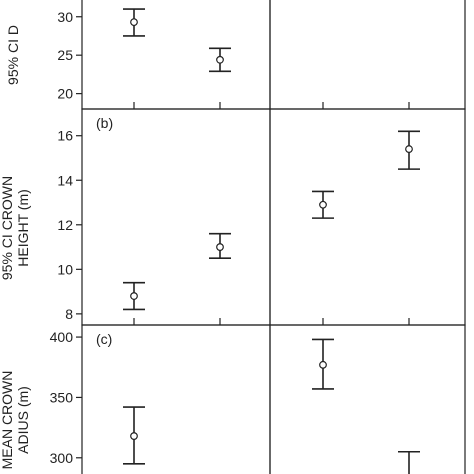  What do you see at coordinates (104, 339) in the screenshot?
I see `panel-label-r3: (c)` at bounding box center [104, 339].